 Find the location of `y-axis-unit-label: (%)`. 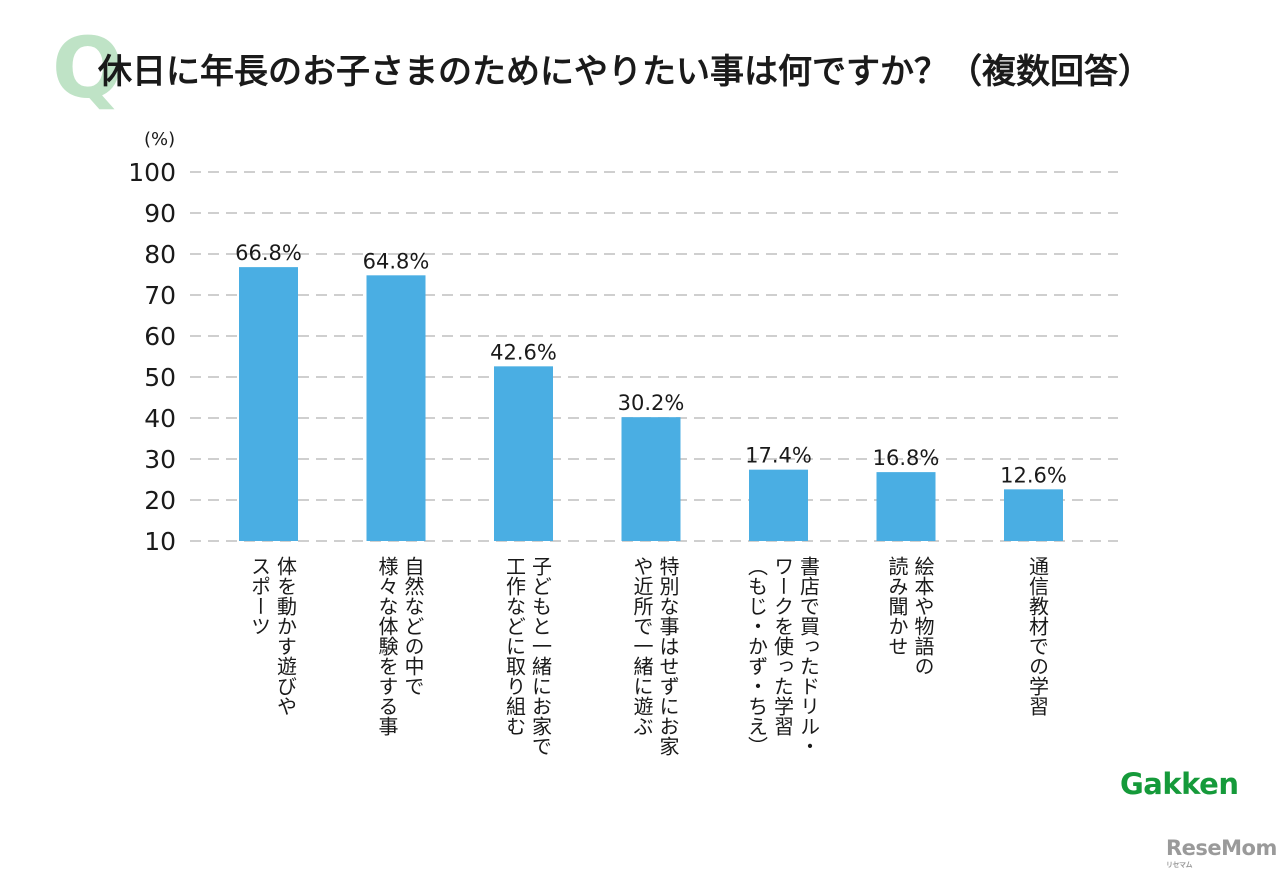

y-axis-unit-label: (%) is located at coordinates (160, 139).